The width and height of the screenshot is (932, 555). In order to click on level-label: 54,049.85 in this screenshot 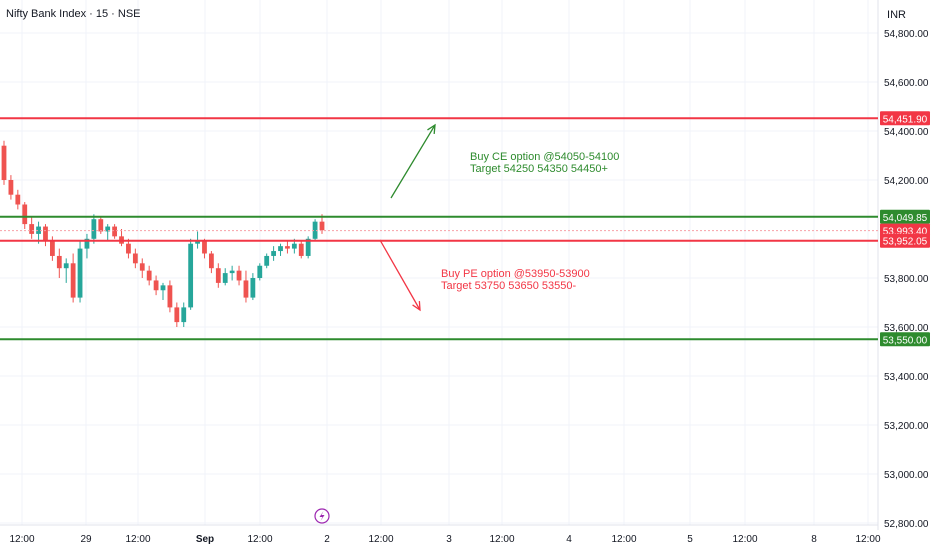, I will do `click(905, 218)`.